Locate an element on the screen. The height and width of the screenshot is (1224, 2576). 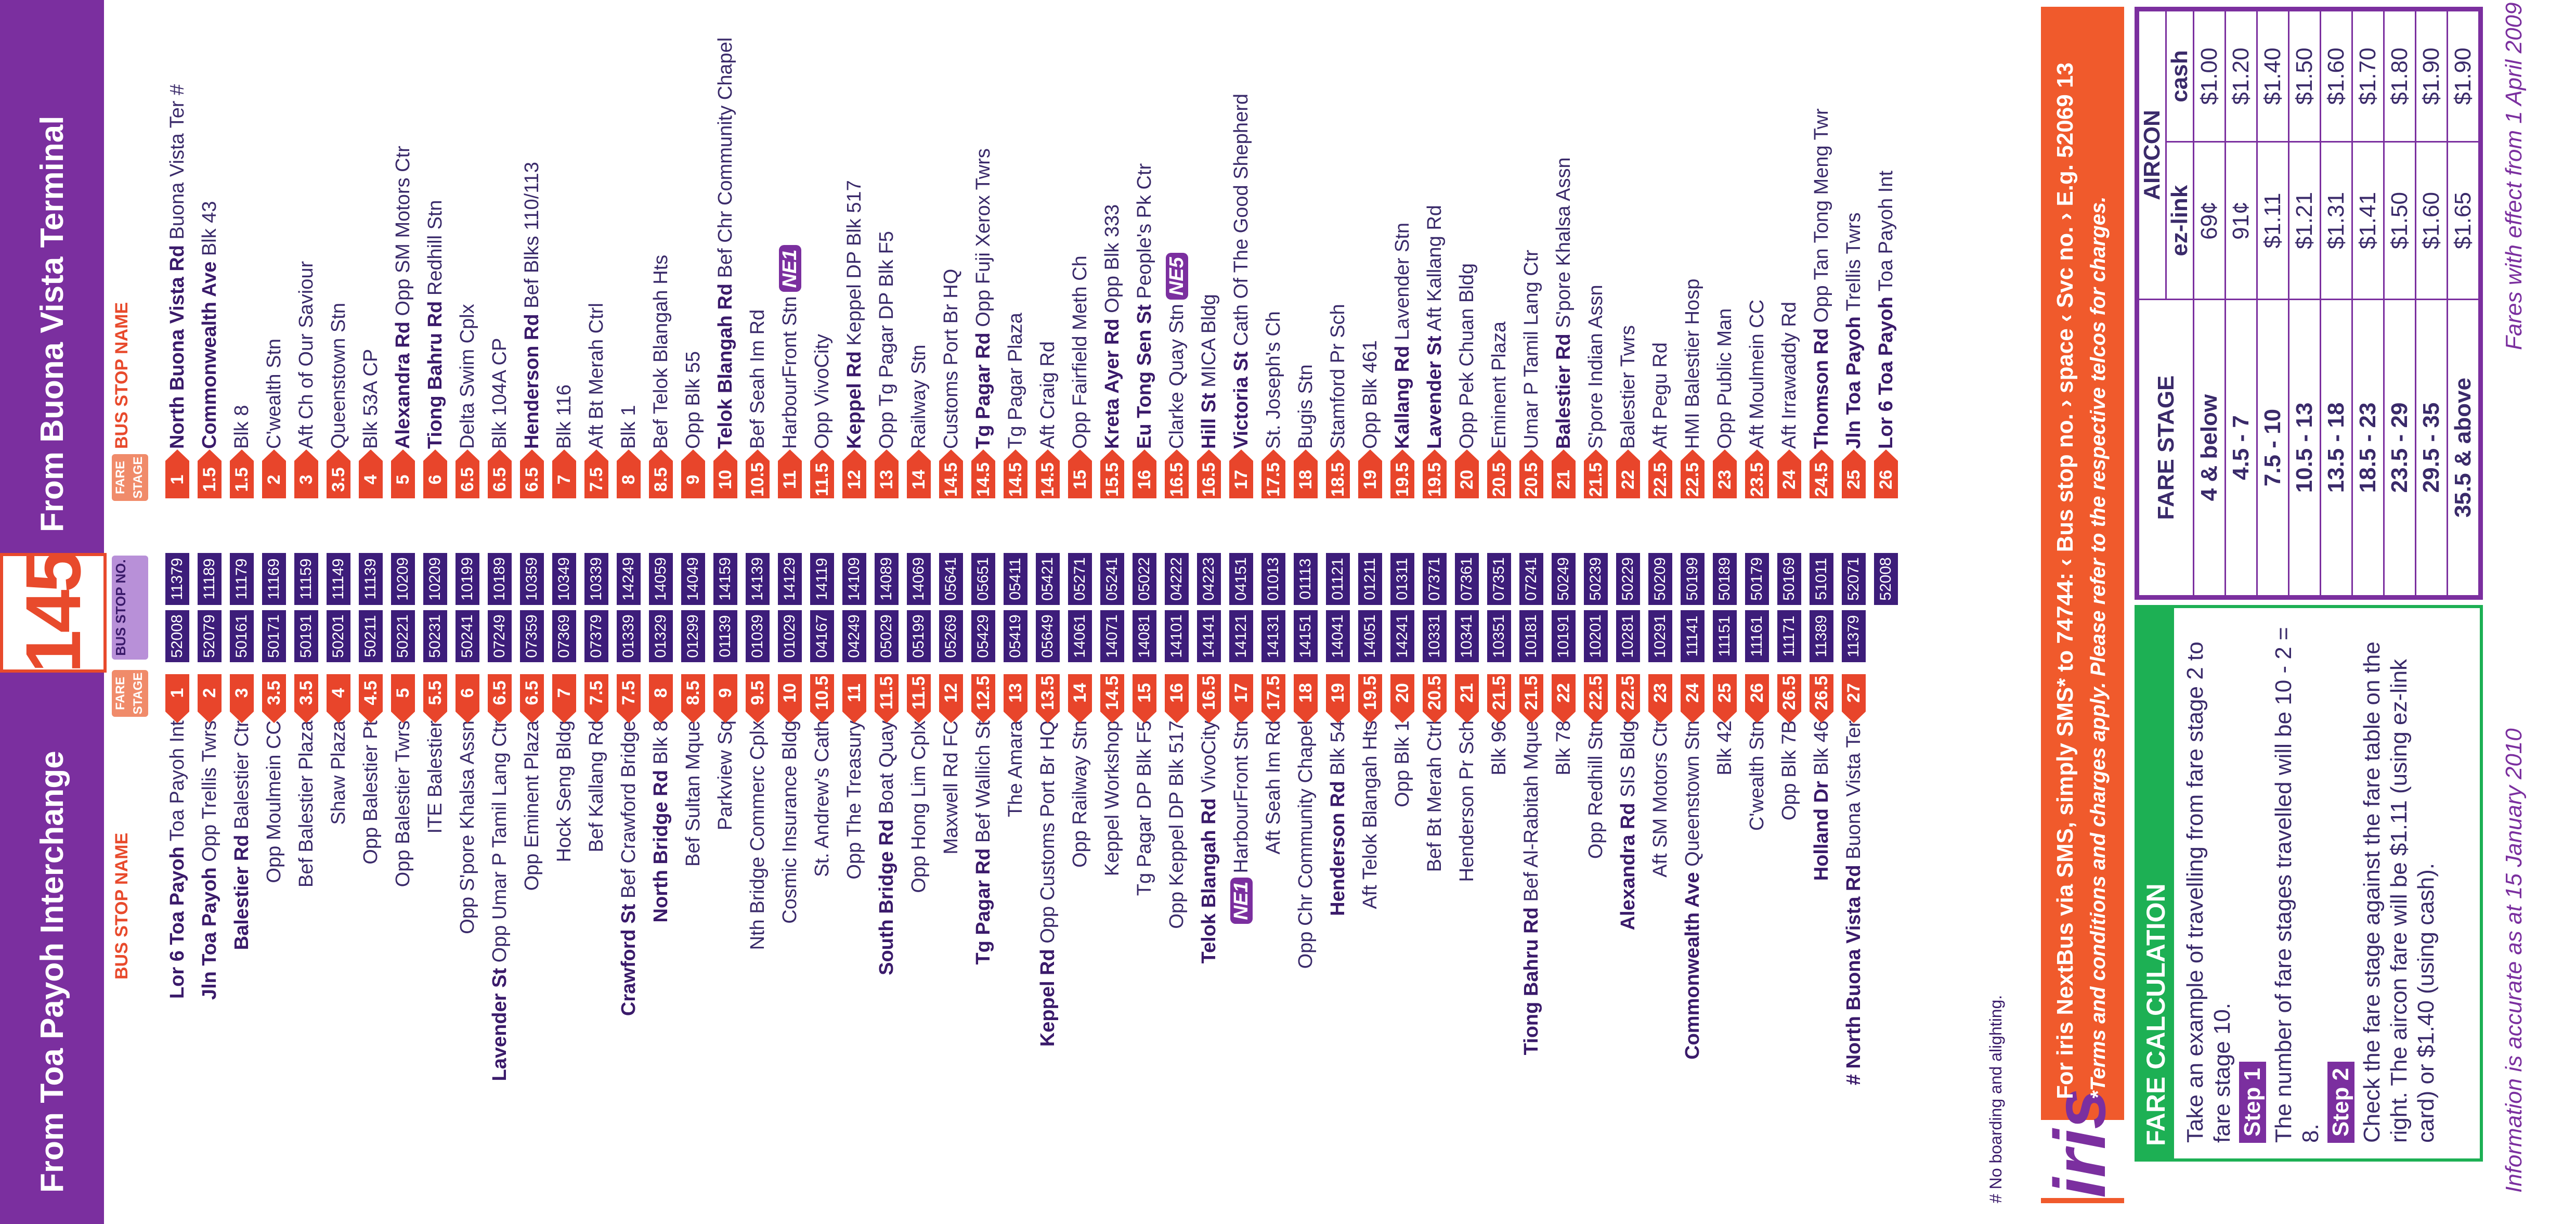
right-road-name: Alexandra Rd is located at coordinates (403, 385).